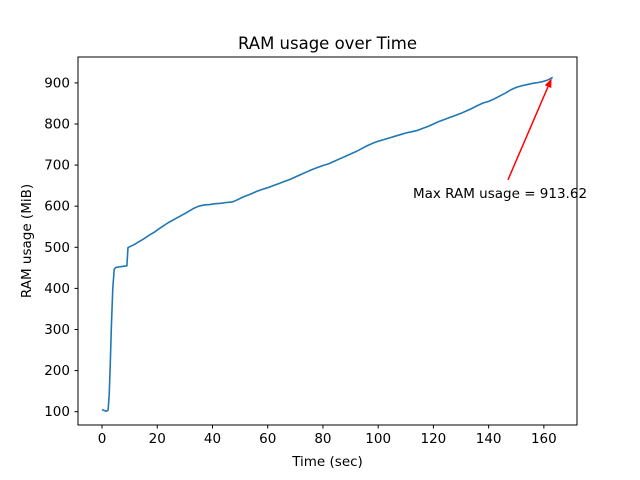  I want to click on y-tick-label: 100, so click(57, 412).